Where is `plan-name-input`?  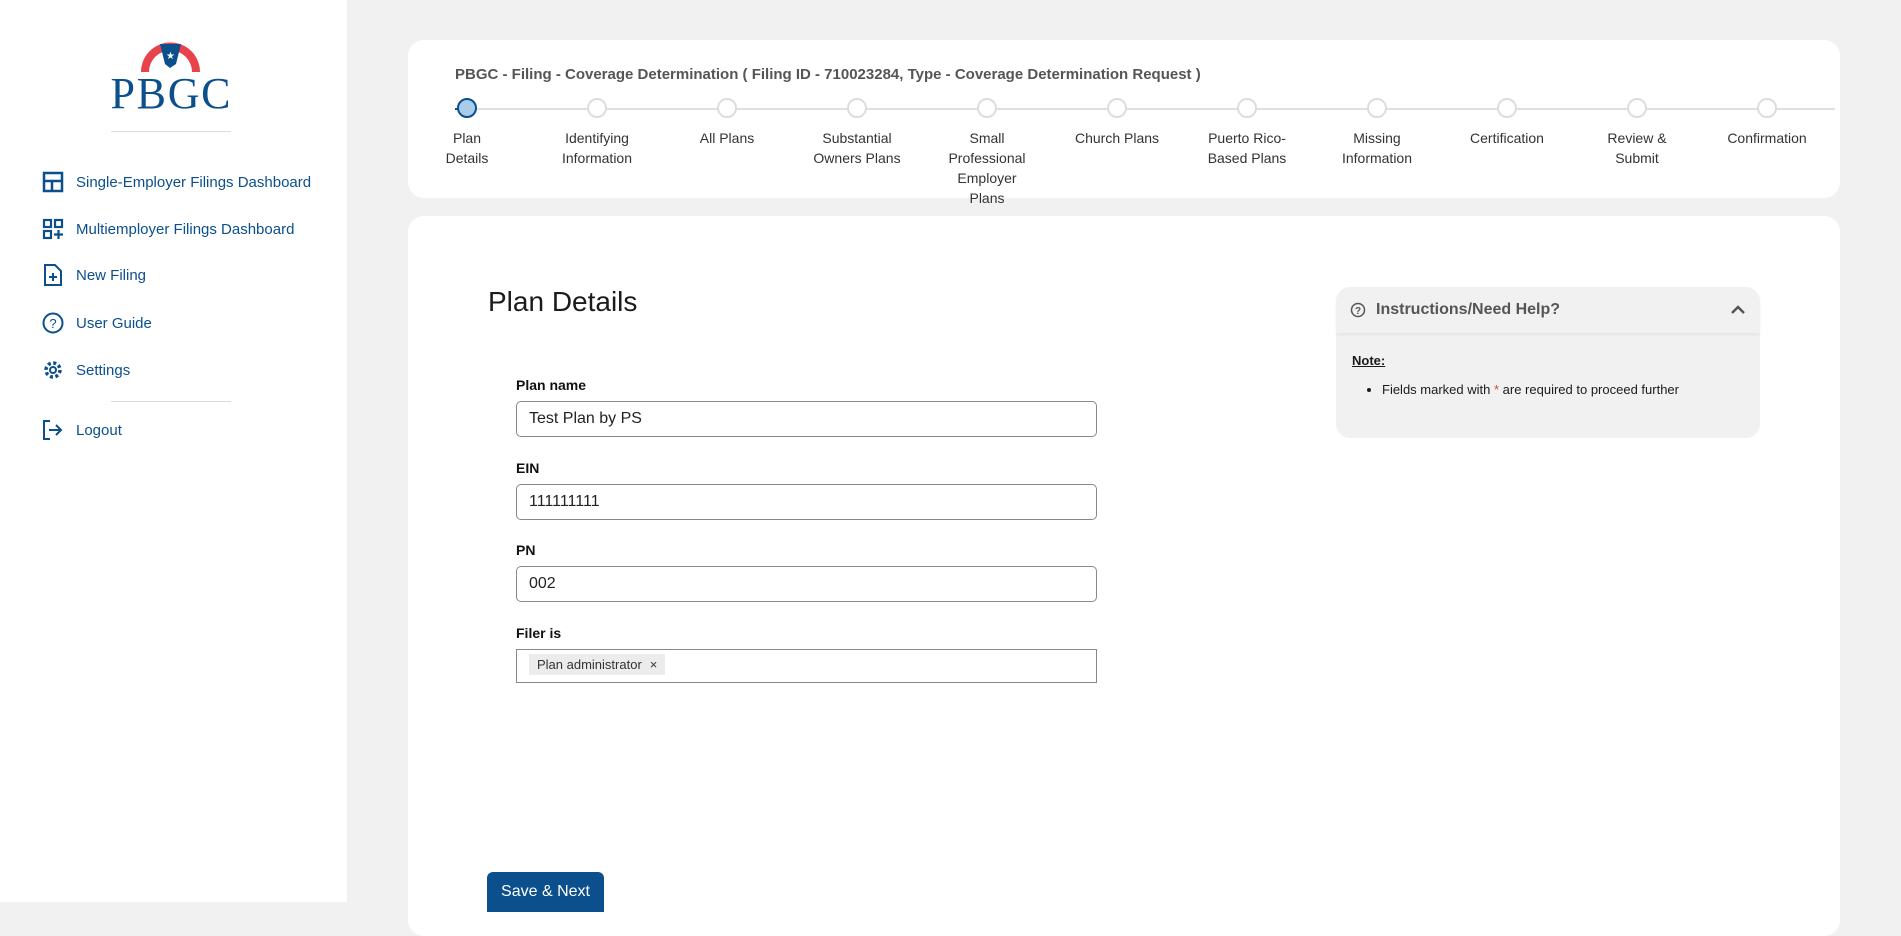 plan-name-input is located at coordinates (806, 419).